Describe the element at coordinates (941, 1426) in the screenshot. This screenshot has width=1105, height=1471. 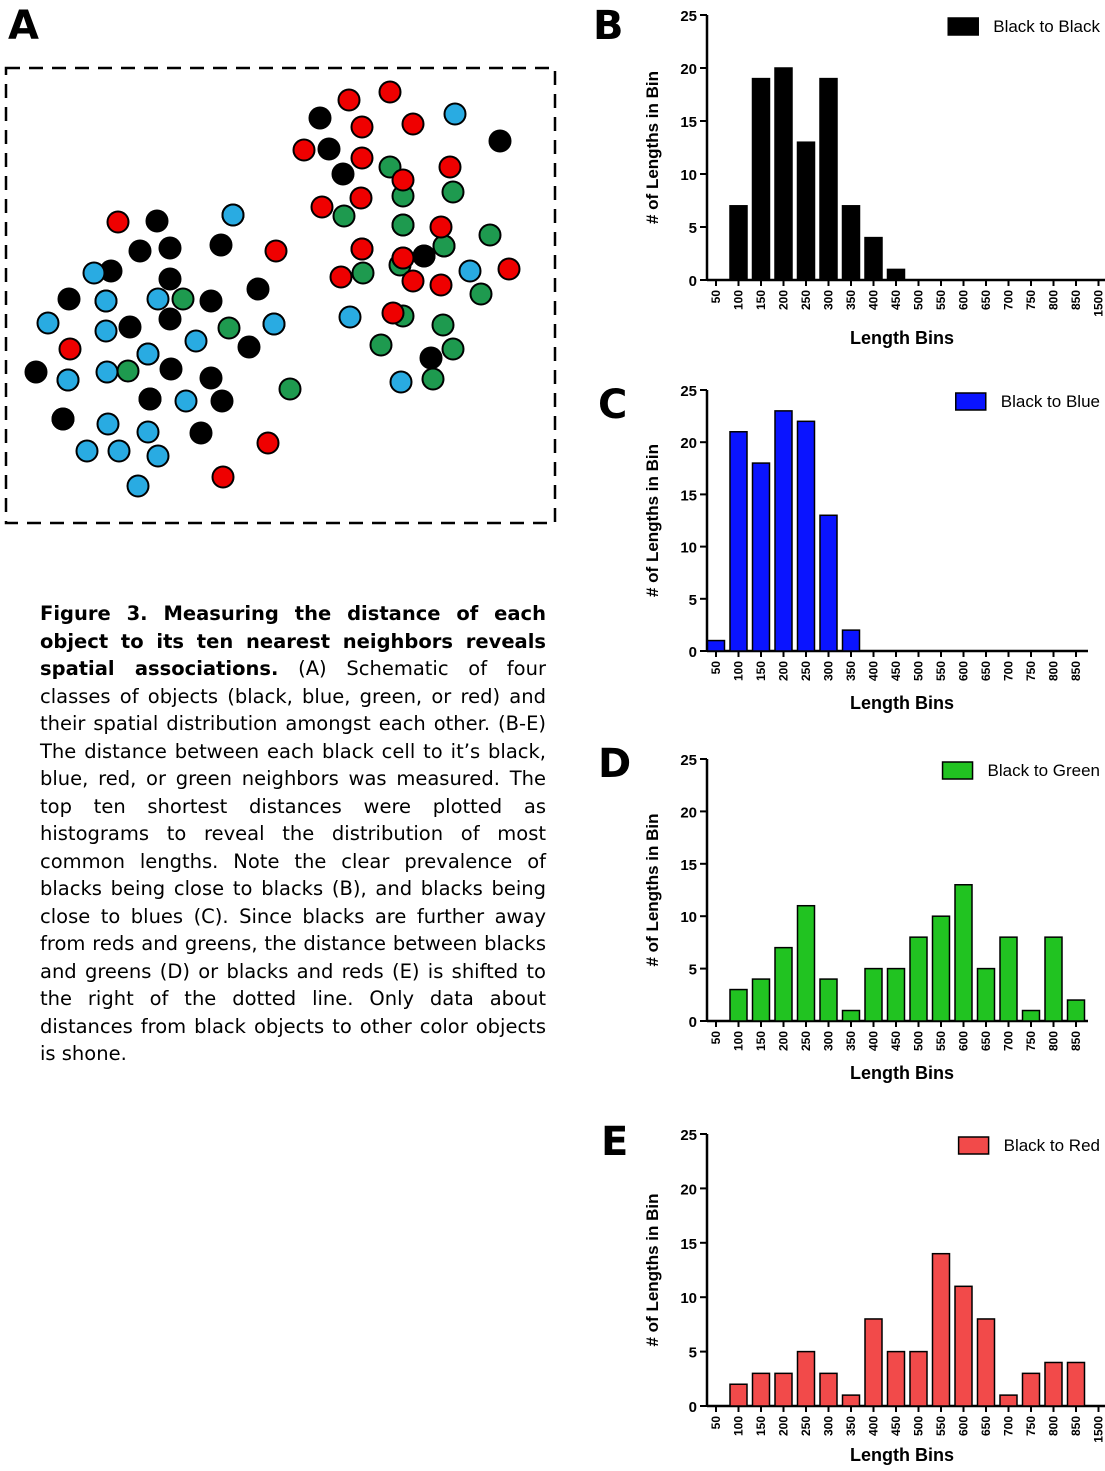
I see `x-tick-label: 550` at that location.